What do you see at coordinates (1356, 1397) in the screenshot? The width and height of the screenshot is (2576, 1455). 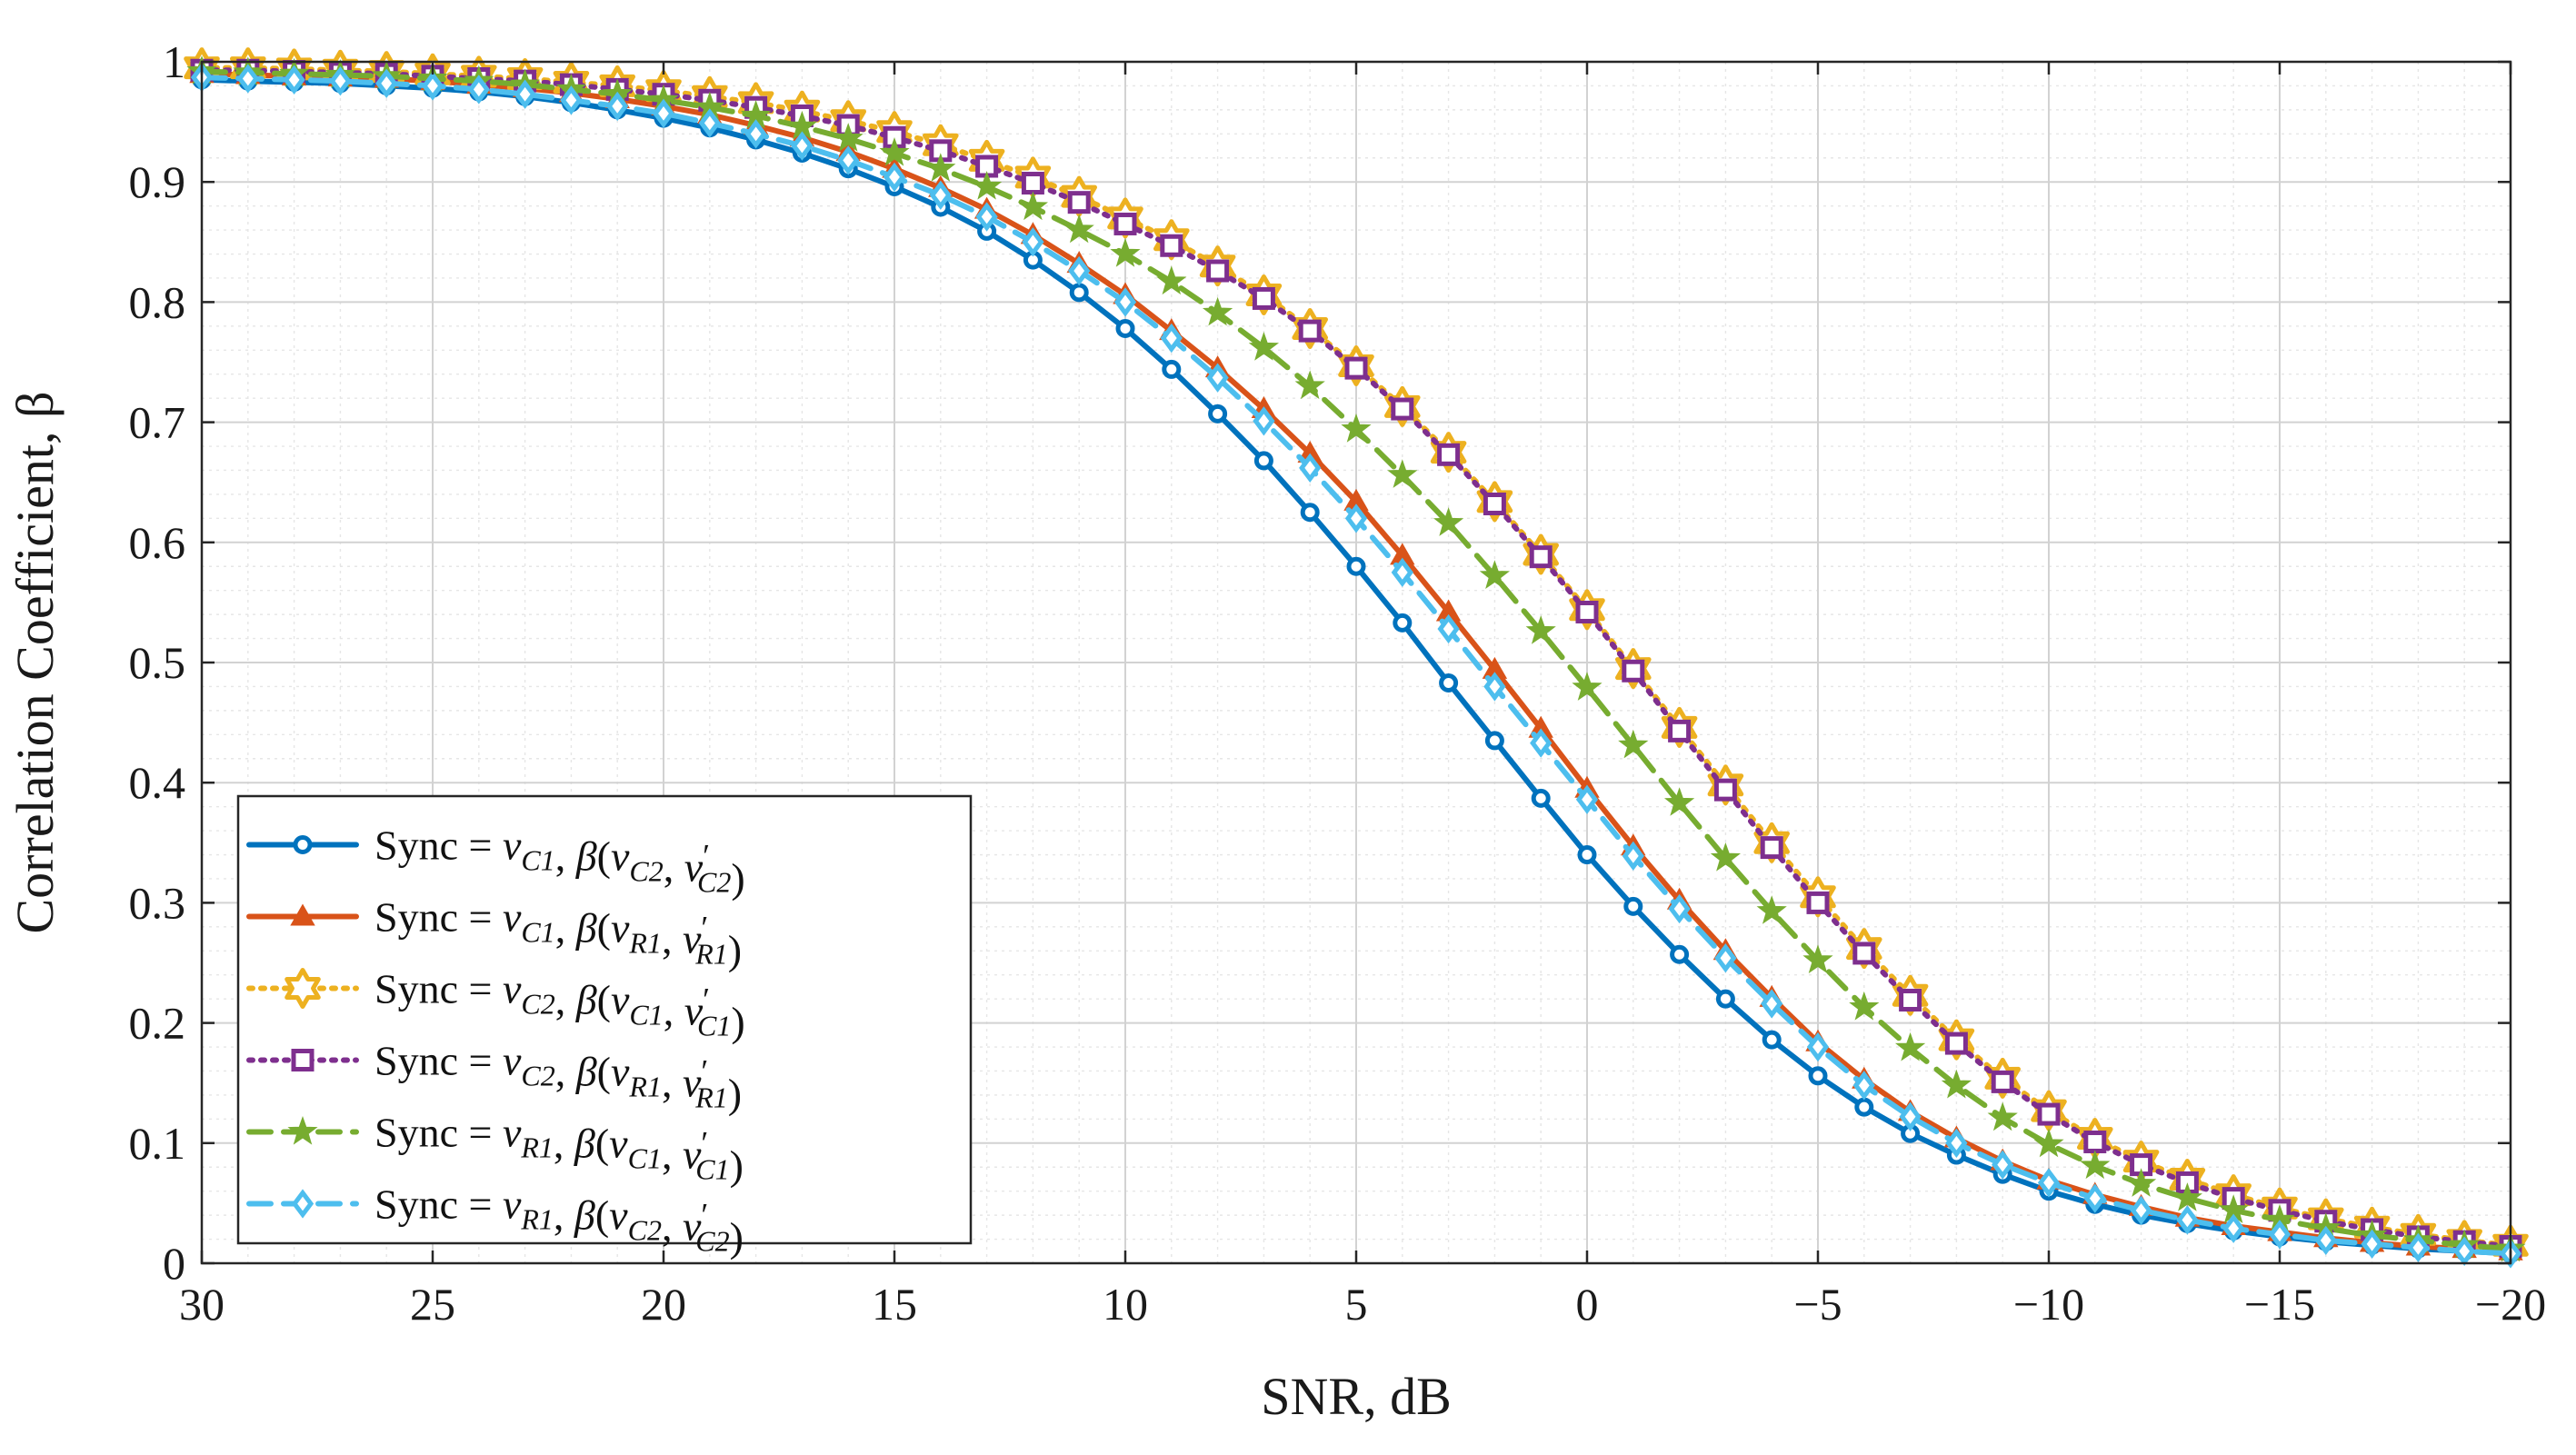 I see `x-axis-title: SNR, dB` at bounding box center [1356, 1397].